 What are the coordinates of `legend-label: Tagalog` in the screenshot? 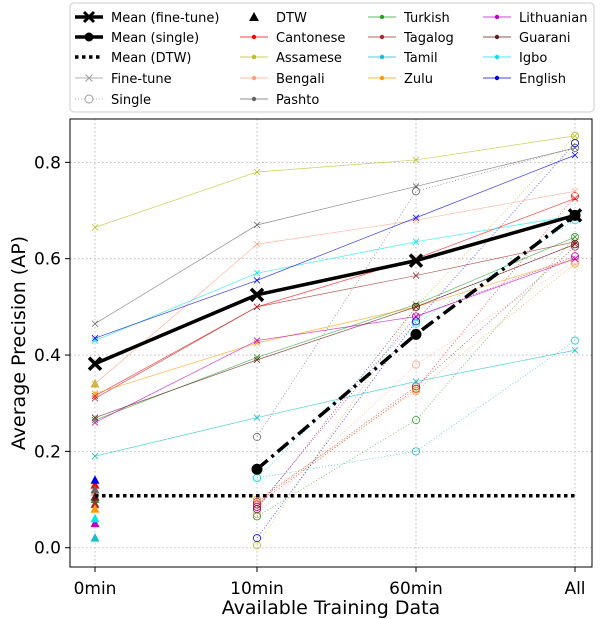 It's located at (428, 38).